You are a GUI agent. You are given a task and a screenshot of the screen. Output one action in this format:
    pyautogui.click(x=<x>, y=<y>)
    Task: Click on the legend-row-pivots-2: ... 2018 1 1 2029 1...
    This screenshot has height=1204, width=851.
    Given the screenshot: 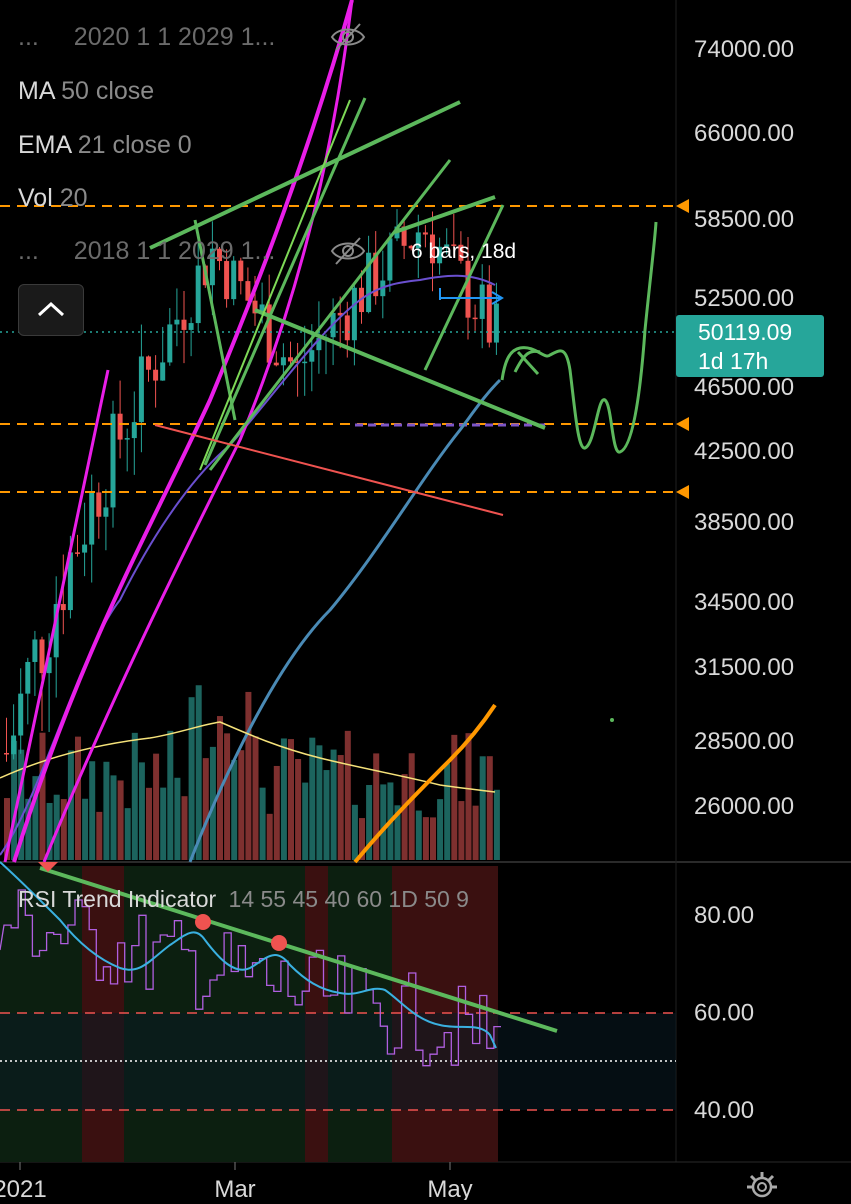 What is the action you would take?
    pyautogui.click(x=146, y=251)
    